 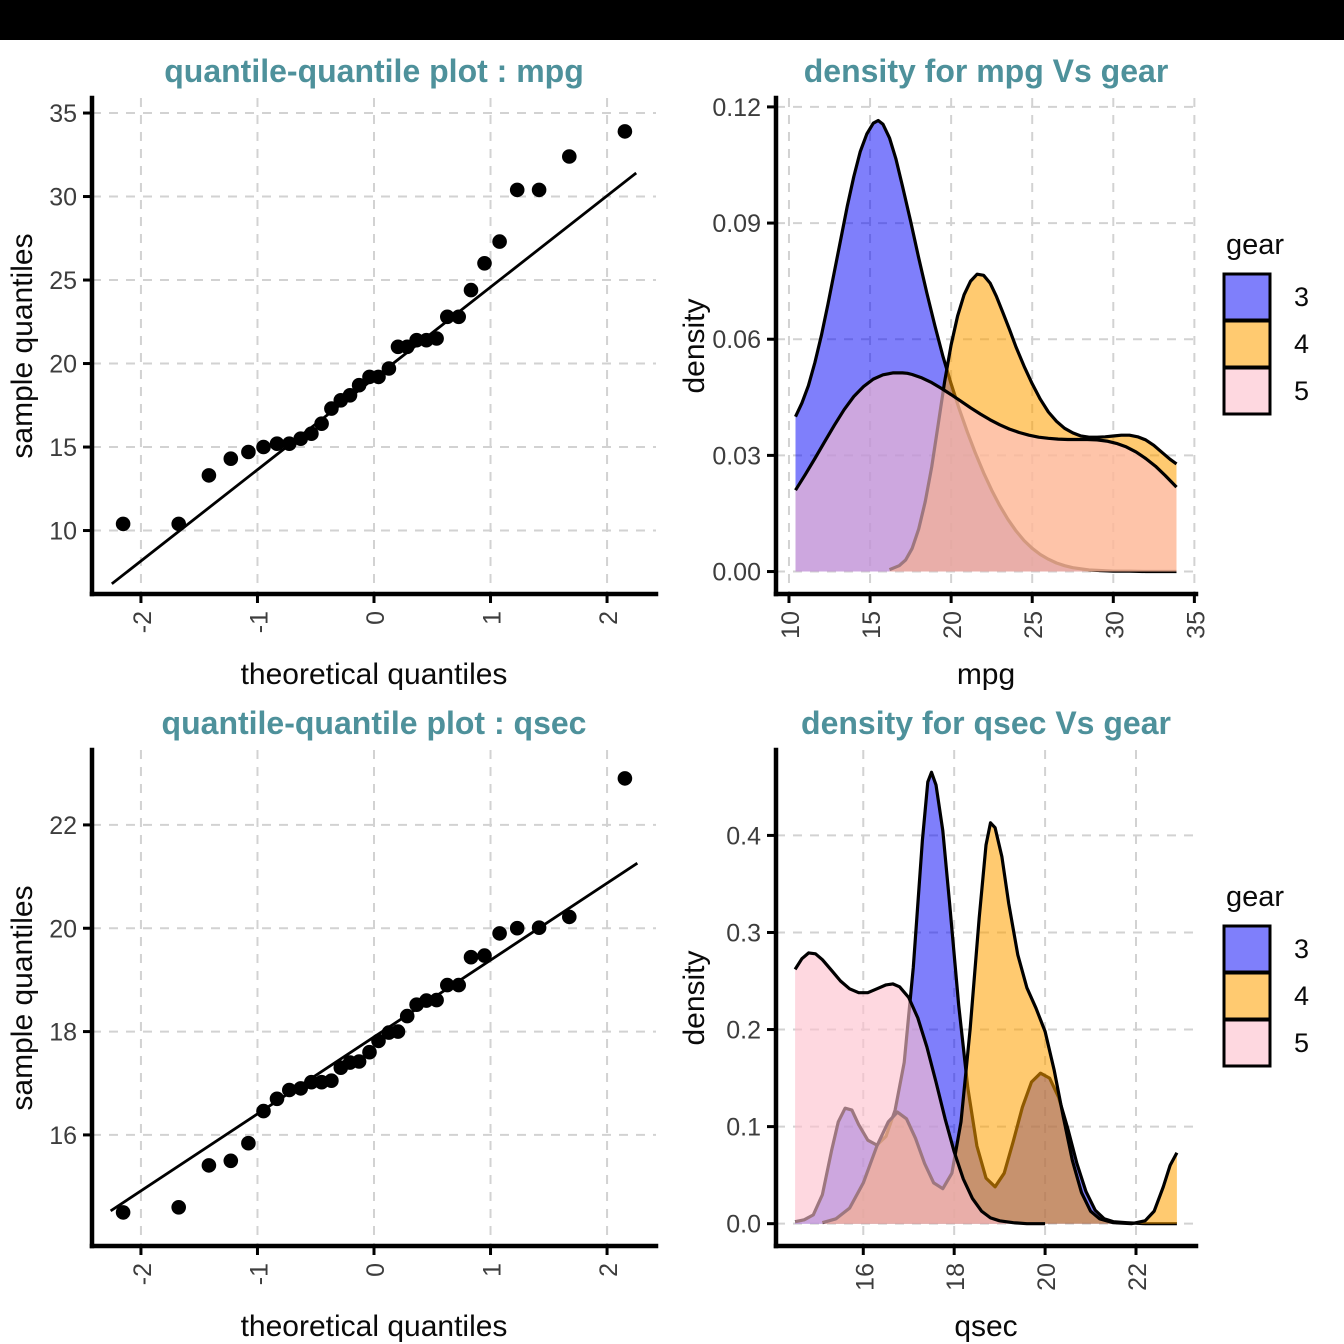 I want to click on x-tick-label: 18, so click(x=956, y=1277).